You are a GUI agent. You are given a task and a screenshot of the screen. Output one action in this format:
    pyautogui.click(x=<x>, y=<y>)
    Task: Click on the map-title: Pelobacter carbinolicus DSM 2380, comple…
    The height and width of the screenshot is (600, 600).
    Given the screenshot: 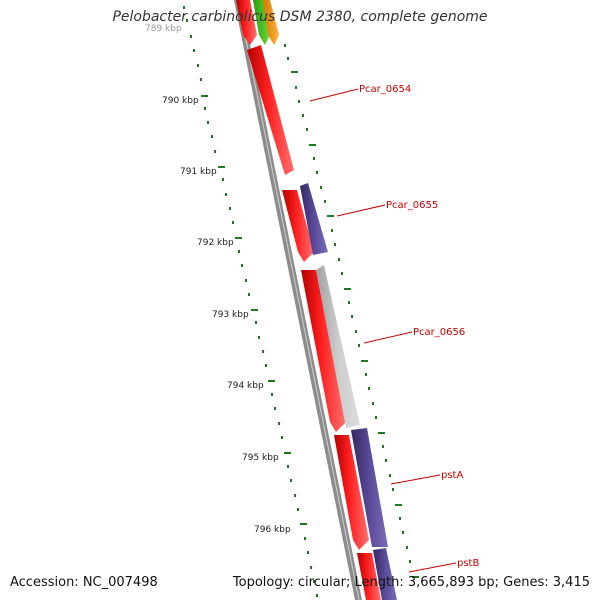 What is the action you would take?
    pyautogui.click(x=300, y=17)
    